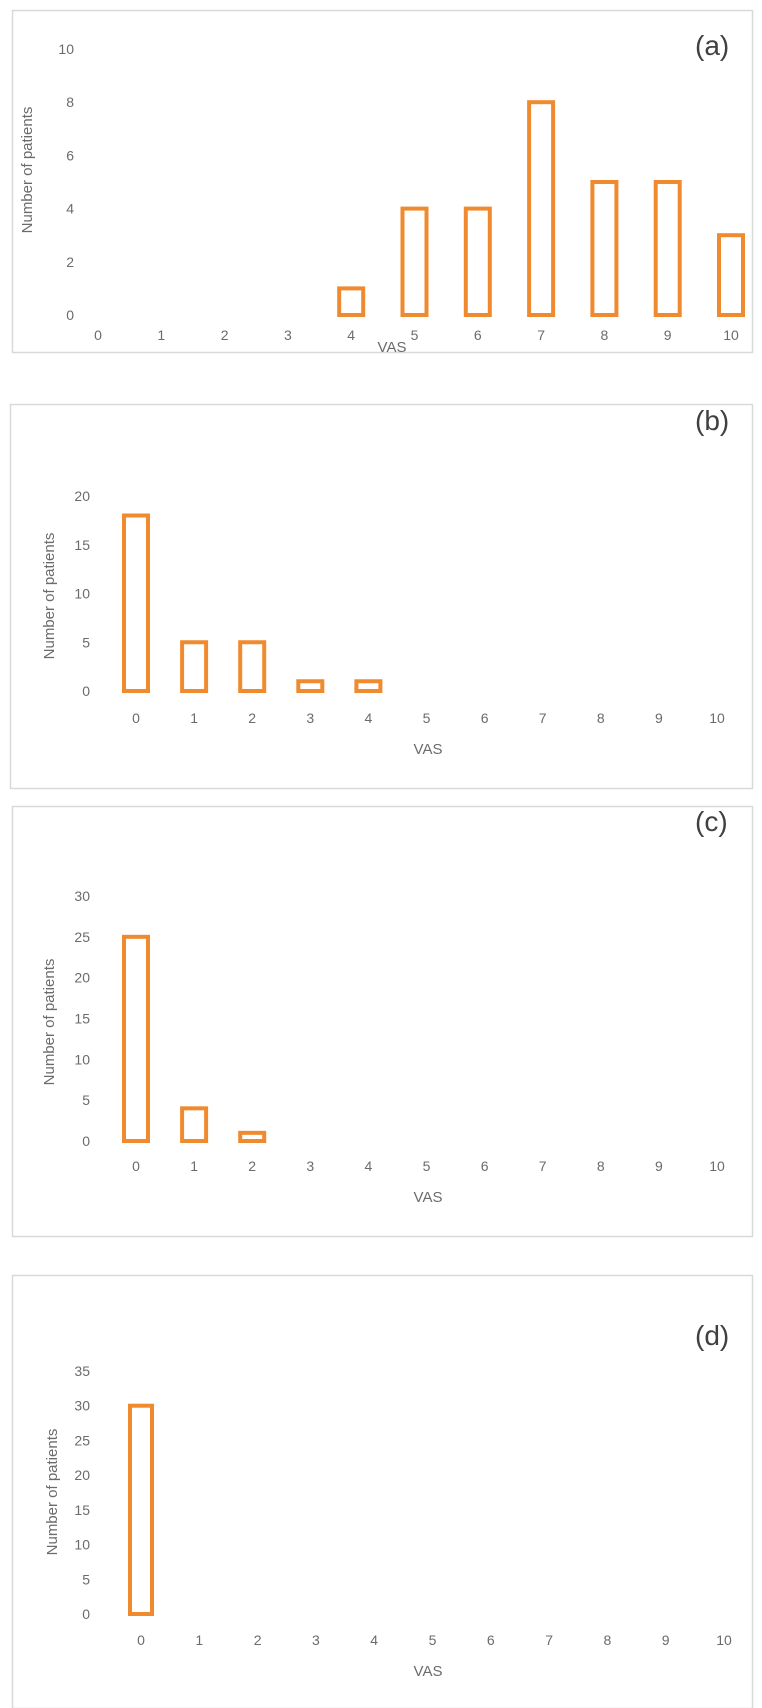 The width and height of the screenshot is (762, 1708). I want to click on y-tick-label: 35, so click(82, 1371).